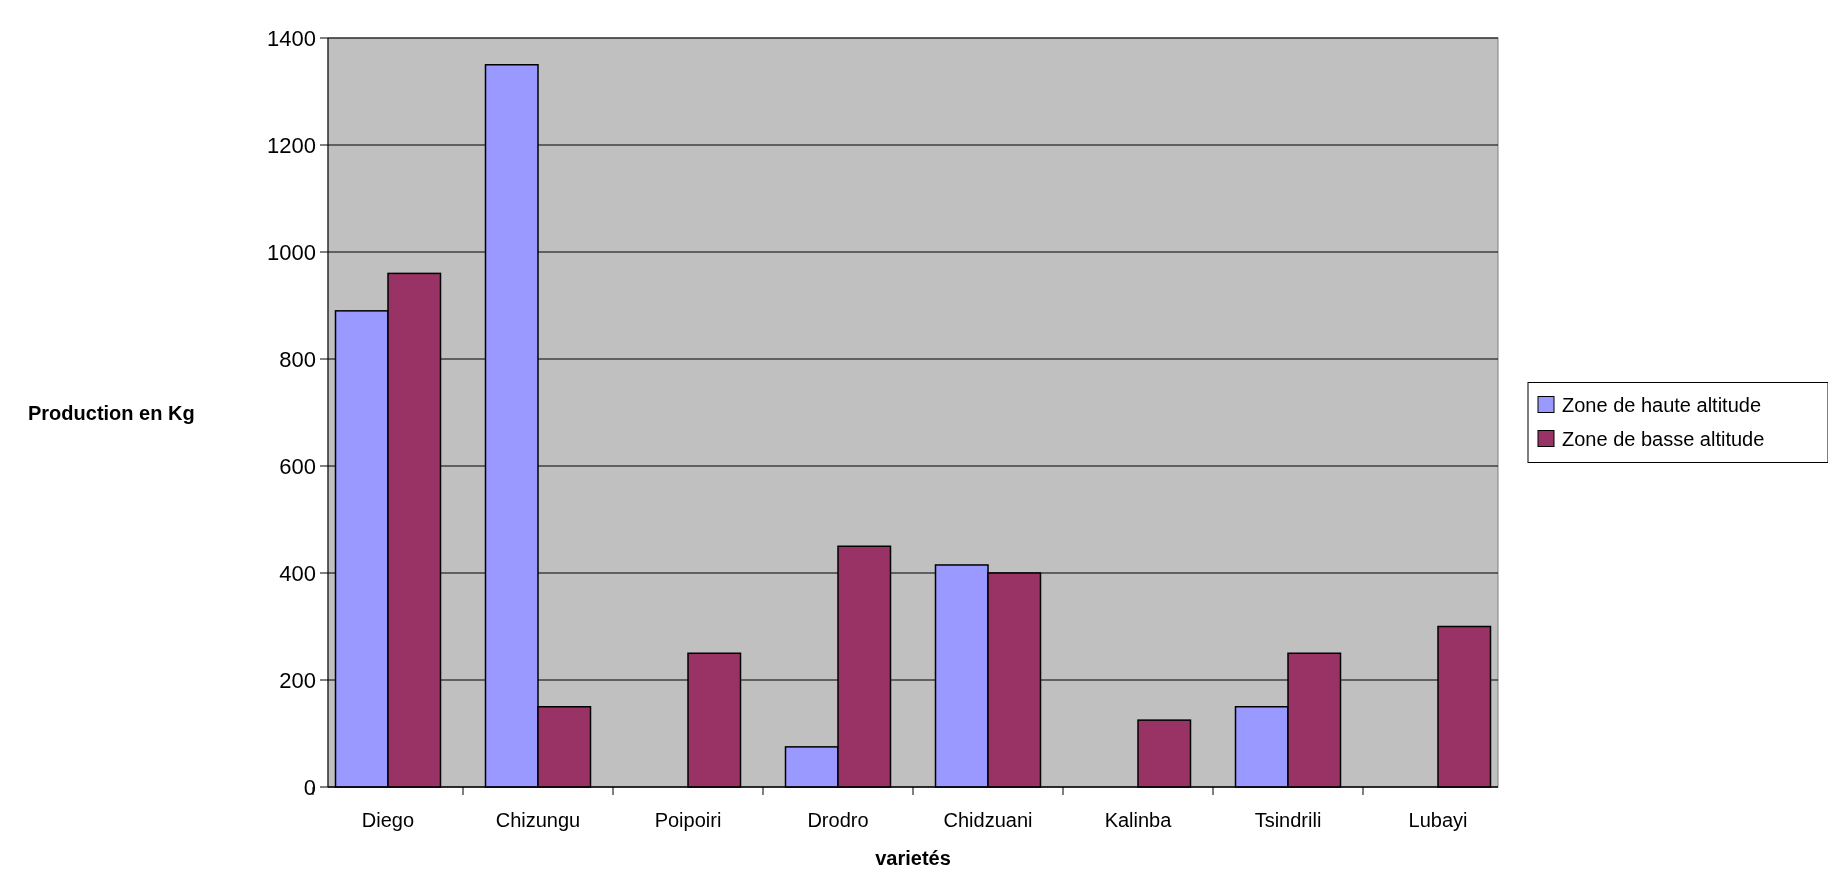 The width and height of the screenshot is (1836, 885). I want to click on legend-label: Zone de basse altitude, so click(1663, 438).